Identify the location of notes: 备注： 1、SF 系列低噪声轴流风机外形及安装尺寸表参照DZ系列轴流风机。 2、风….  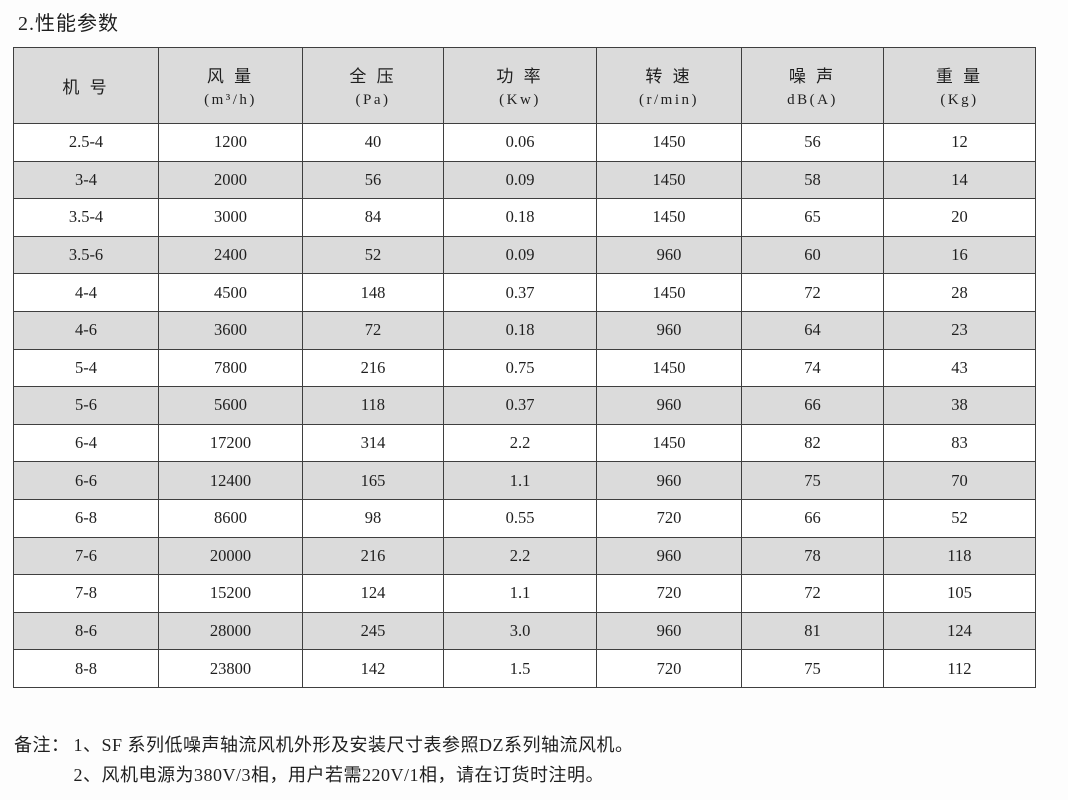
(324, 760).